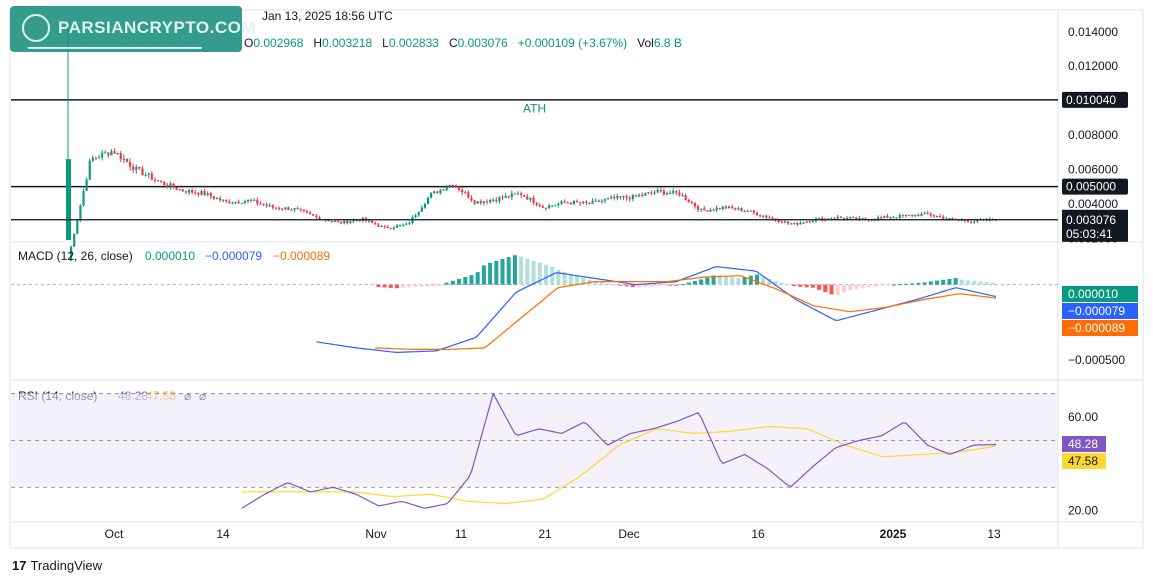  What do you see at coordinates (1083, 461) in the screenshot?
I see `rsi-ma-axis-label: 47.58` at bounding box center [1083, 461].